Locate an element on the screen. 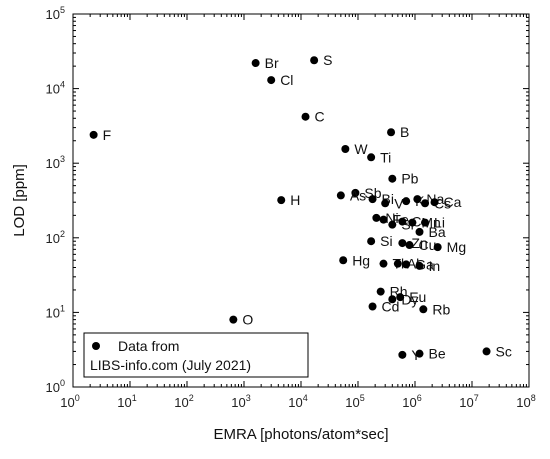  point-label-o: O is located at coordinates (247, 320).